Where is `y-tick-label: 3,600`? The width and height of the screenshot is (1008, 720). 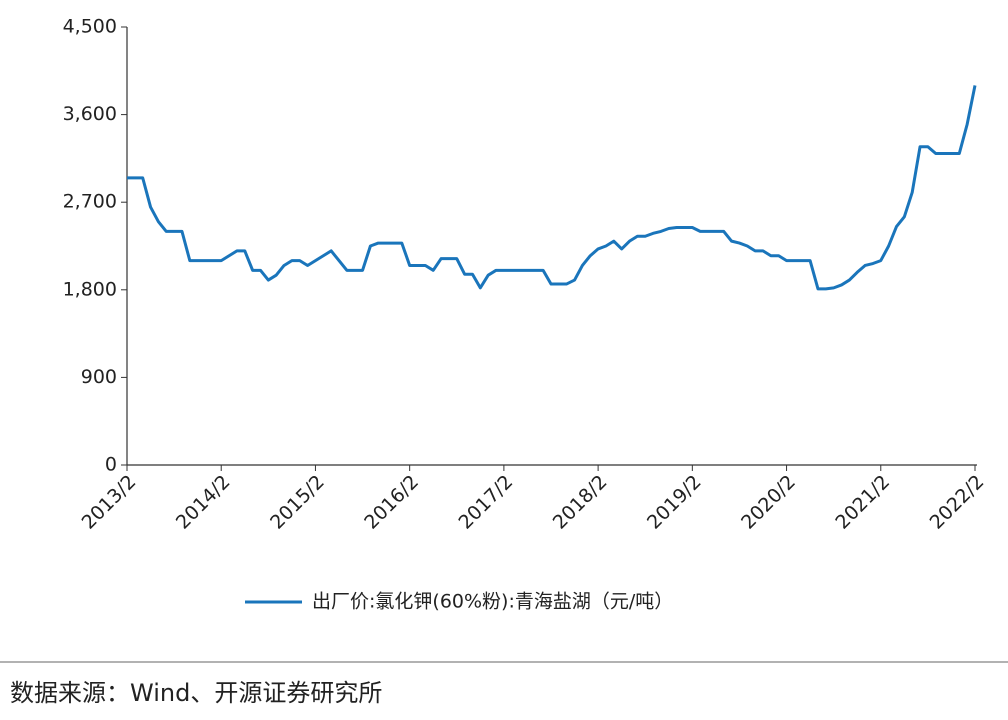 y-tick-label: 3,600 is located at coordinates (90, 114).